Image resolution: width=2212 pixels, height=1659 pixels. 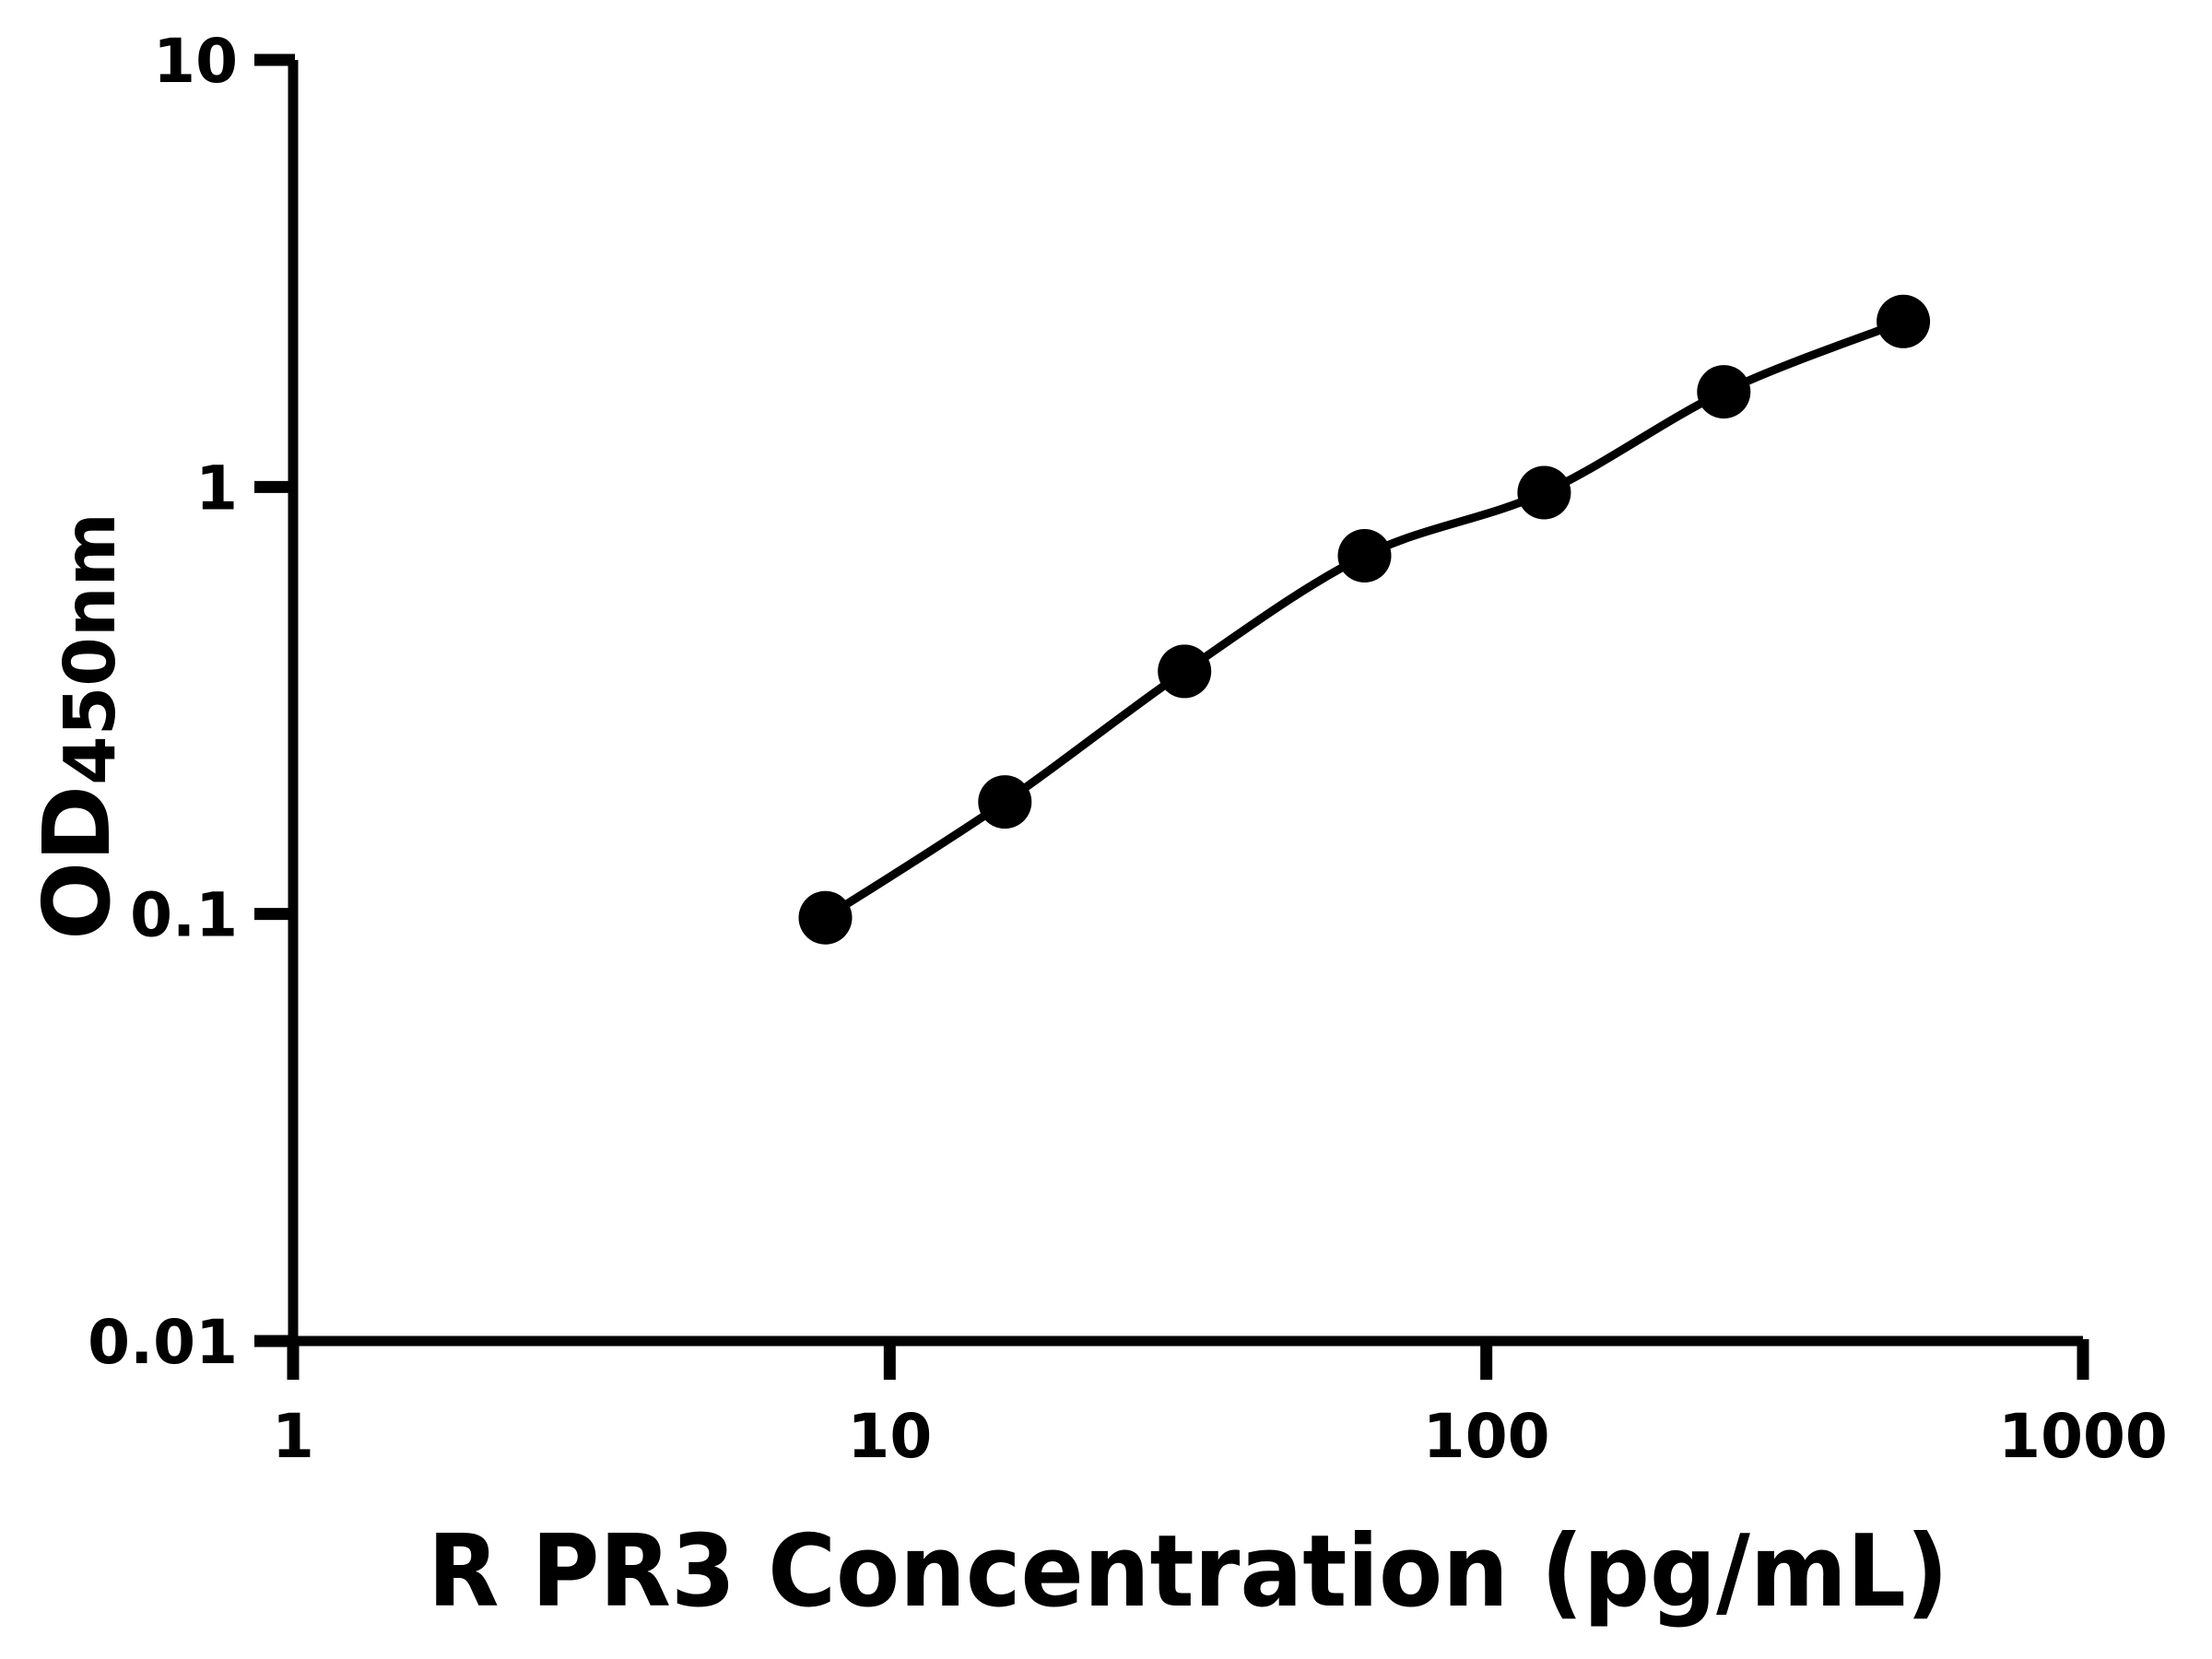 I want to click on x-tick-label: 10, so click(x=889, y=1436).